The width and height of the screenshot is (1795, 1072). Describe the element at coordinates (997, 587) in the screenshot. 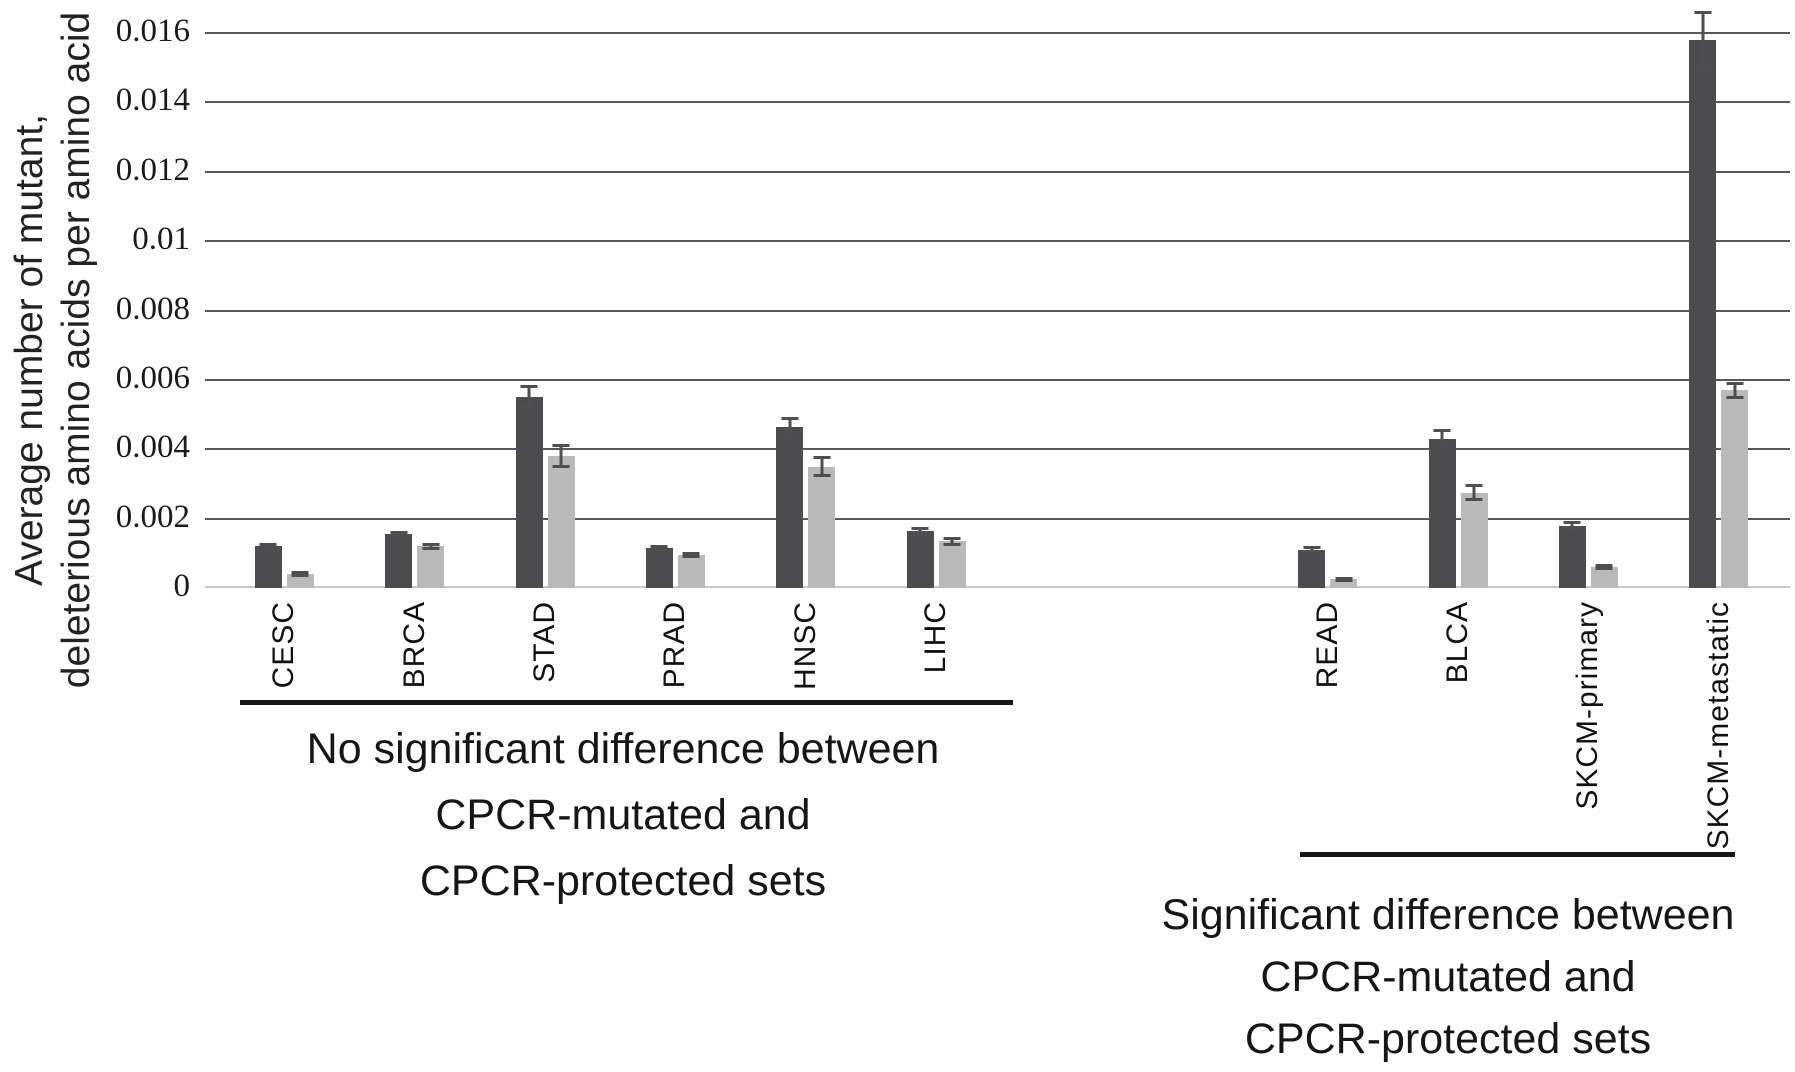

I see `x-axis-baseline` at that location.